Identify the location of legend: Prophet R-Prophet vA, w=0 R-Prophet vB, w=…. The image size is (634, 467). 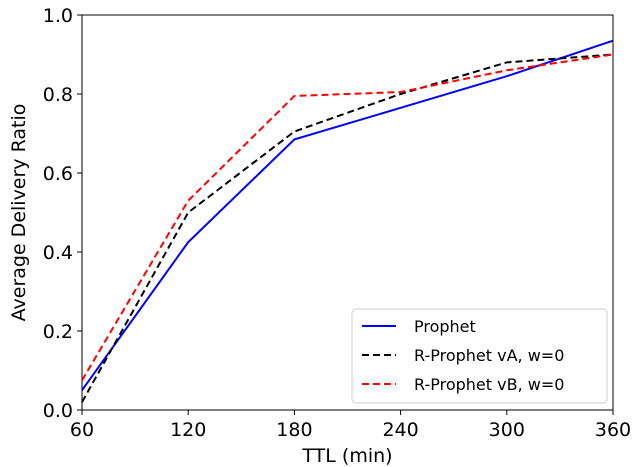
(479, 356).